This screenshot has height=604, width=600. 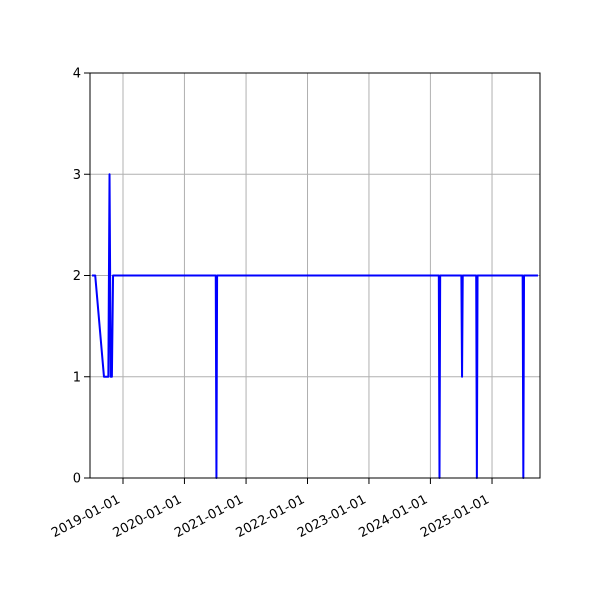 What do you see at coordinates (86, 516) in the screenshot?
I see `x-axis-tick-label: 2019-01-01` at bounding box center [86, 516].